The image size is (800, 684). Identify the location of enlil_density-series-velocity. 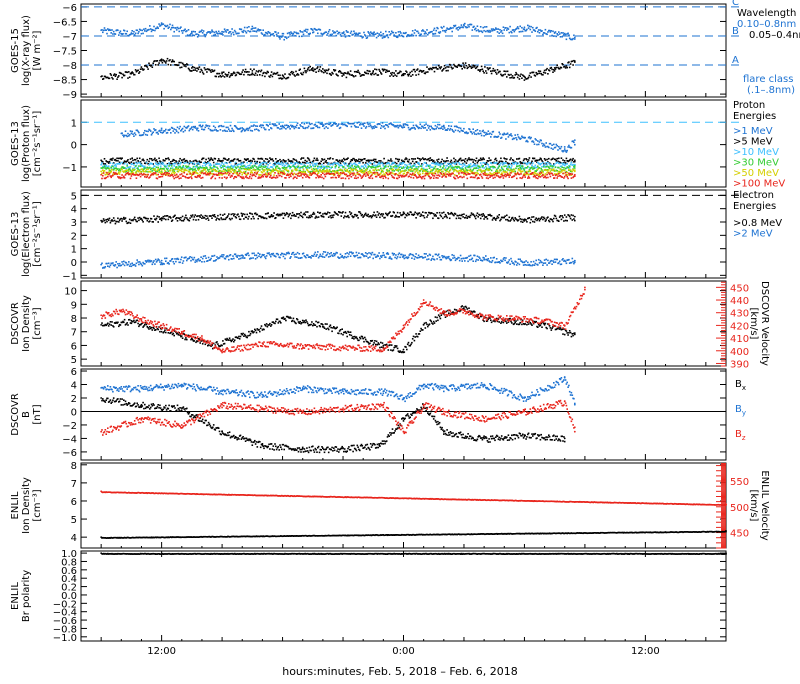
(413, 497).